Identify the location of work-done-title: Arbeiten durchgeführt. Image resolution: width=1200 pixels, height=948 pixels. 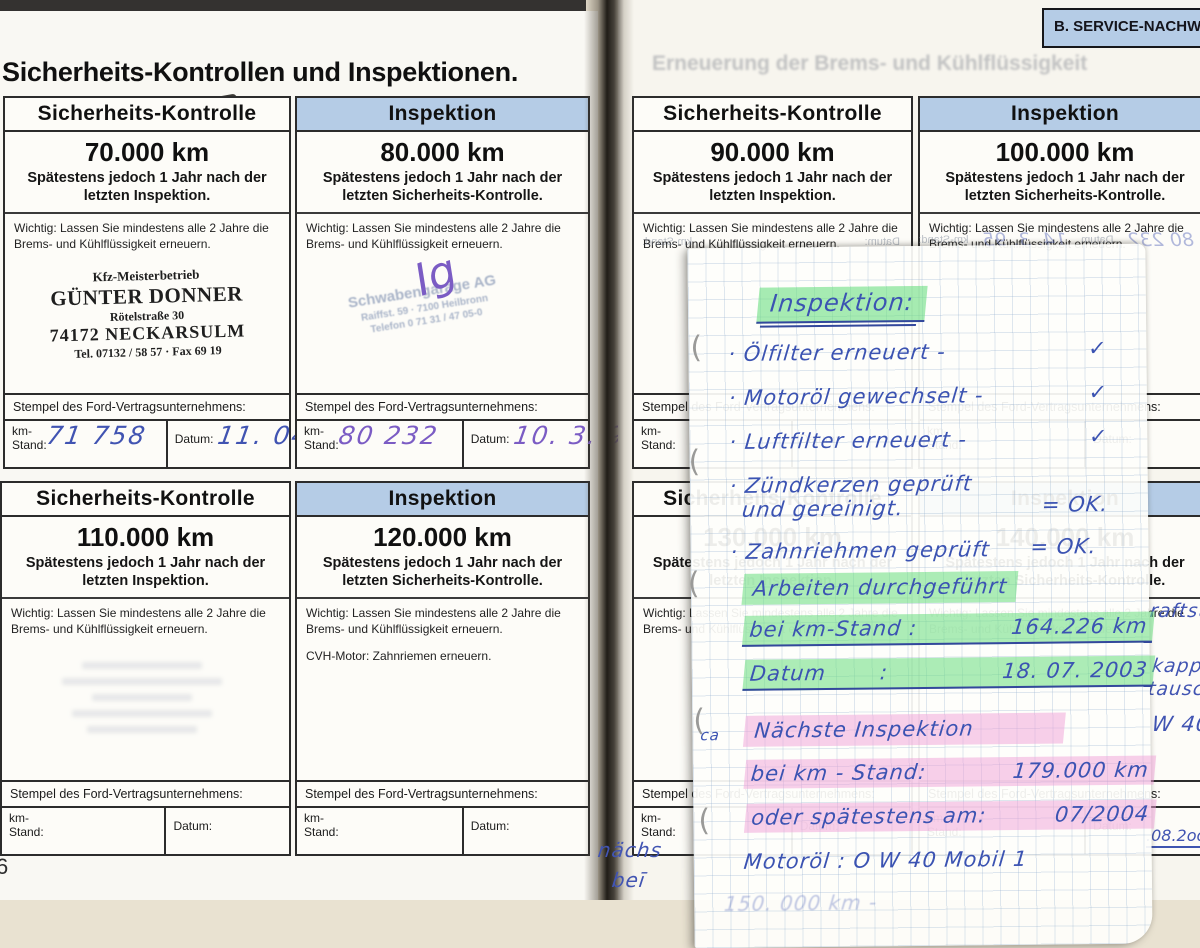
(880, 587).